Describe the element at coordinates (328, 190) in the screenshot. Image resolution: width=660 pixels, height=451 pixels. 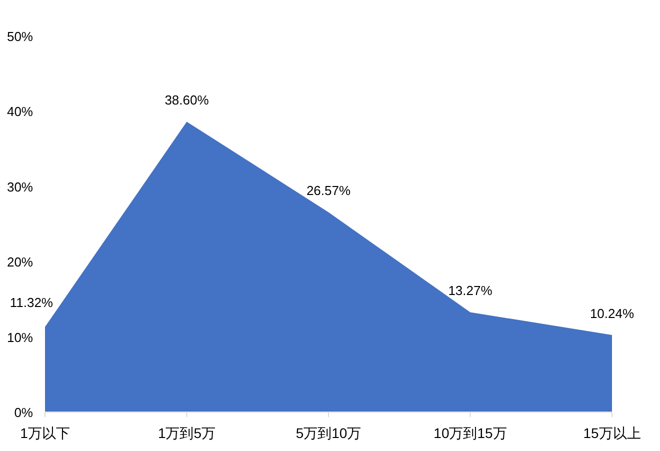
I see `data-label: 26.57%` at that location.